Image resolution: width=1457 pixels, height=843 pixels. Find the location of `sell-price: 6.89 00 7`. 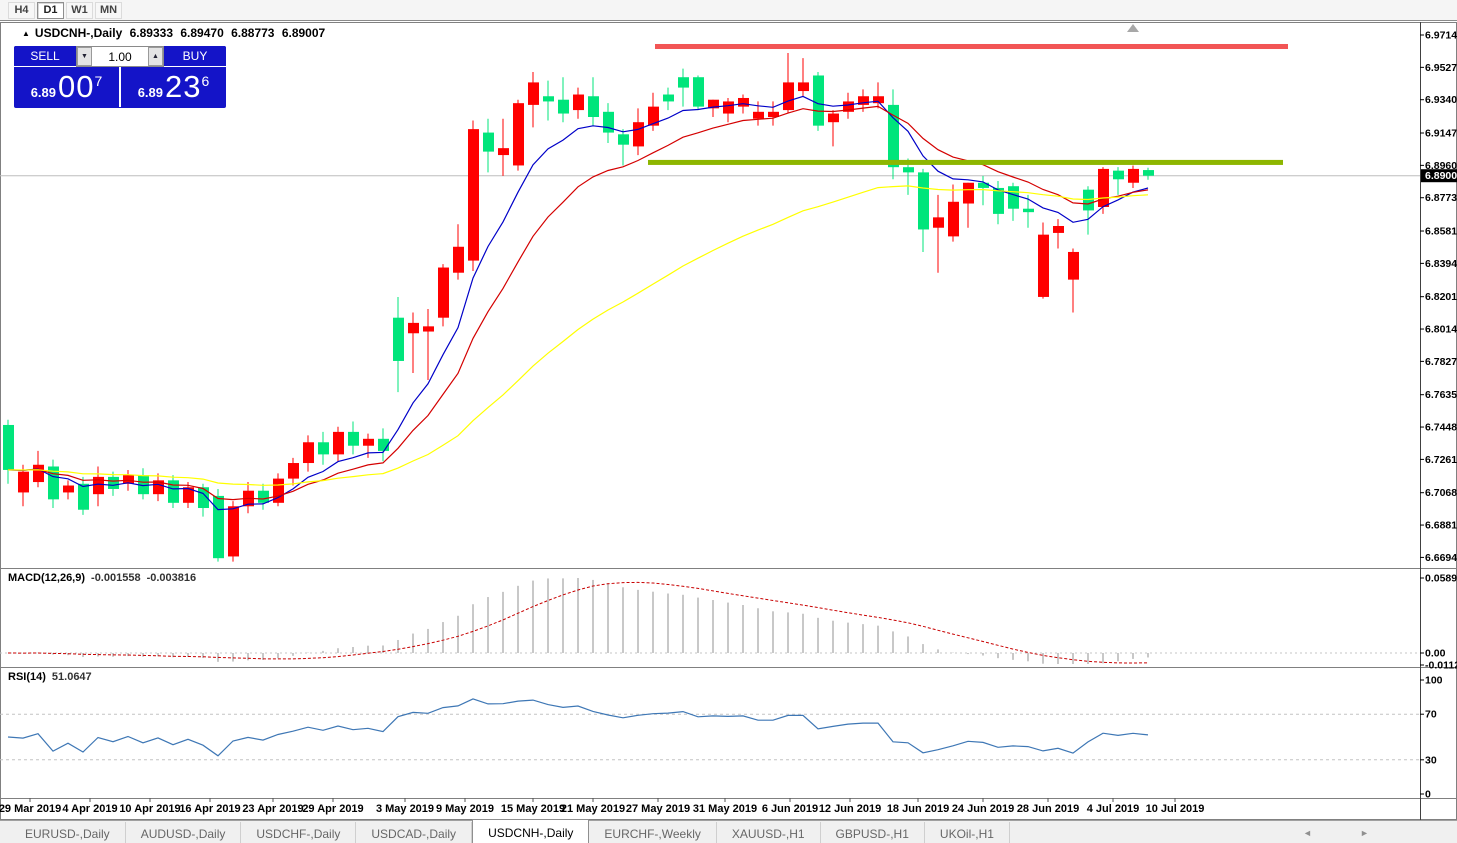

sell-price: 6.89 00 7 is located at coordinates (67, 87).